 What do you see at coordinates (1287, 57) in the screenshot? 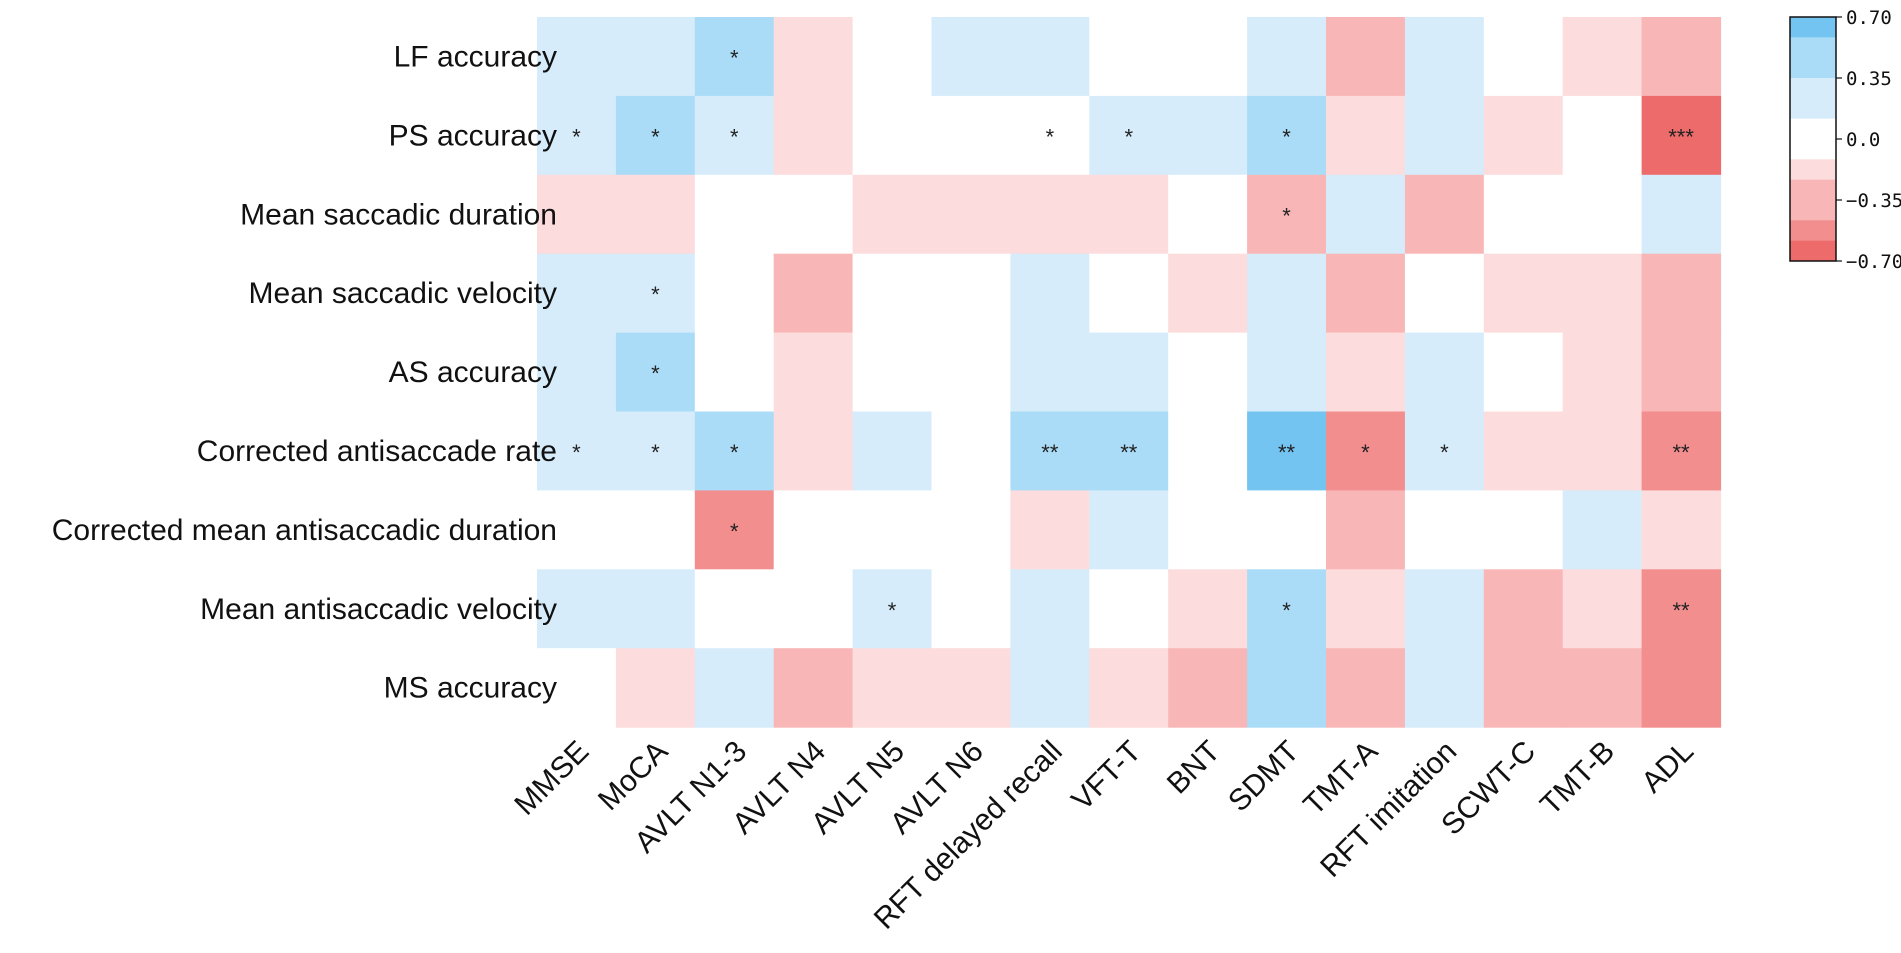
I see `heatmap-cell-lf-accuracy-sdmt` at bounding box center [1287, 57].